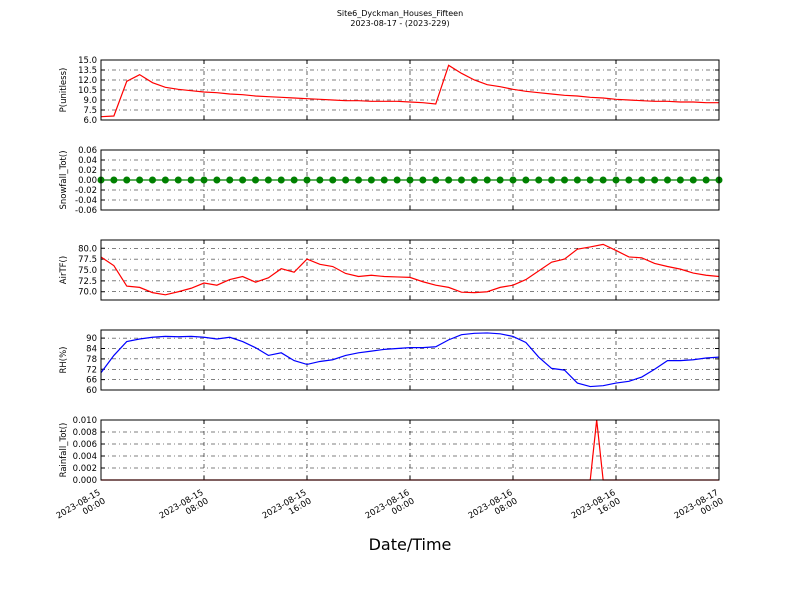  What do you see at coordinates (91, 391) in the screenshot?
I see `y-tick-label: 60` at bounding box center [91, 391].